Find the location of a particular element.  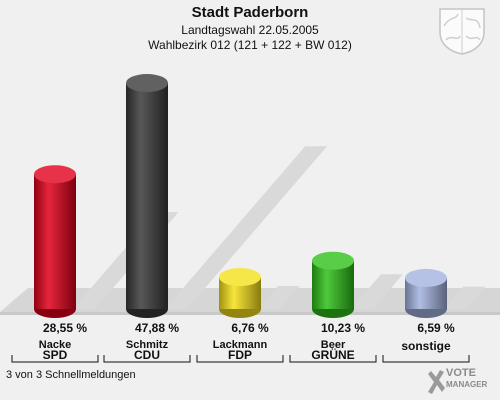

category-label: sonstige is located at coordinates (426, 346).